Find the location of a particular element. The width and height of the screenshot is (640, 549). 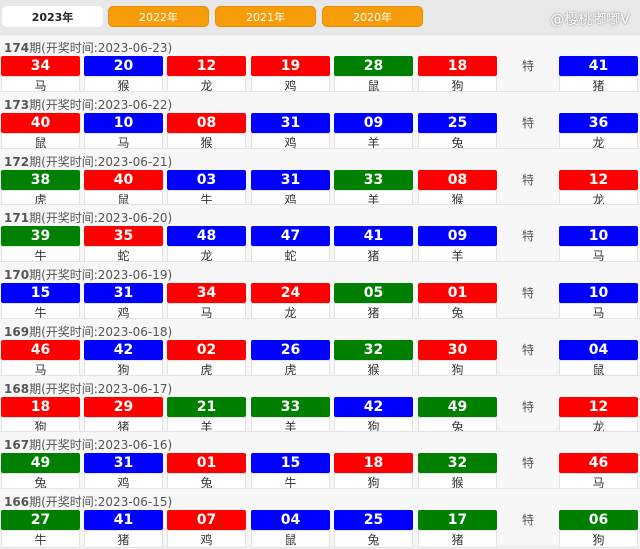

special-number-cell: 10 马 is located at coordinates (598, 302).